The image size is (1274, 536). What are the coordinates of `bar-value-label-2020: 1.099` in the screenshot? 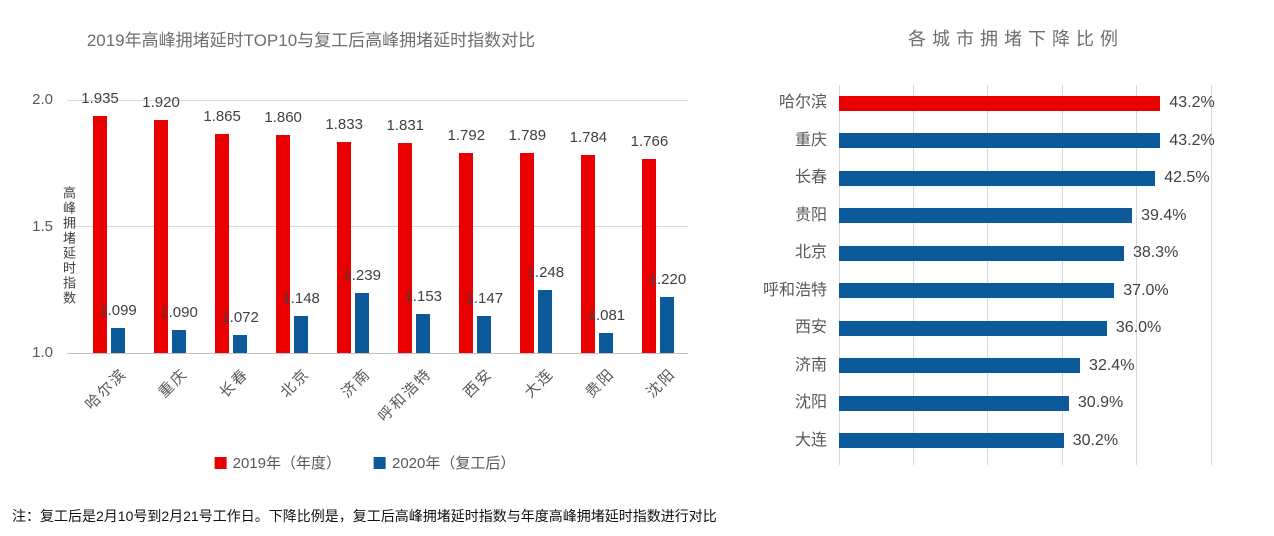 It's located at (118, 310).